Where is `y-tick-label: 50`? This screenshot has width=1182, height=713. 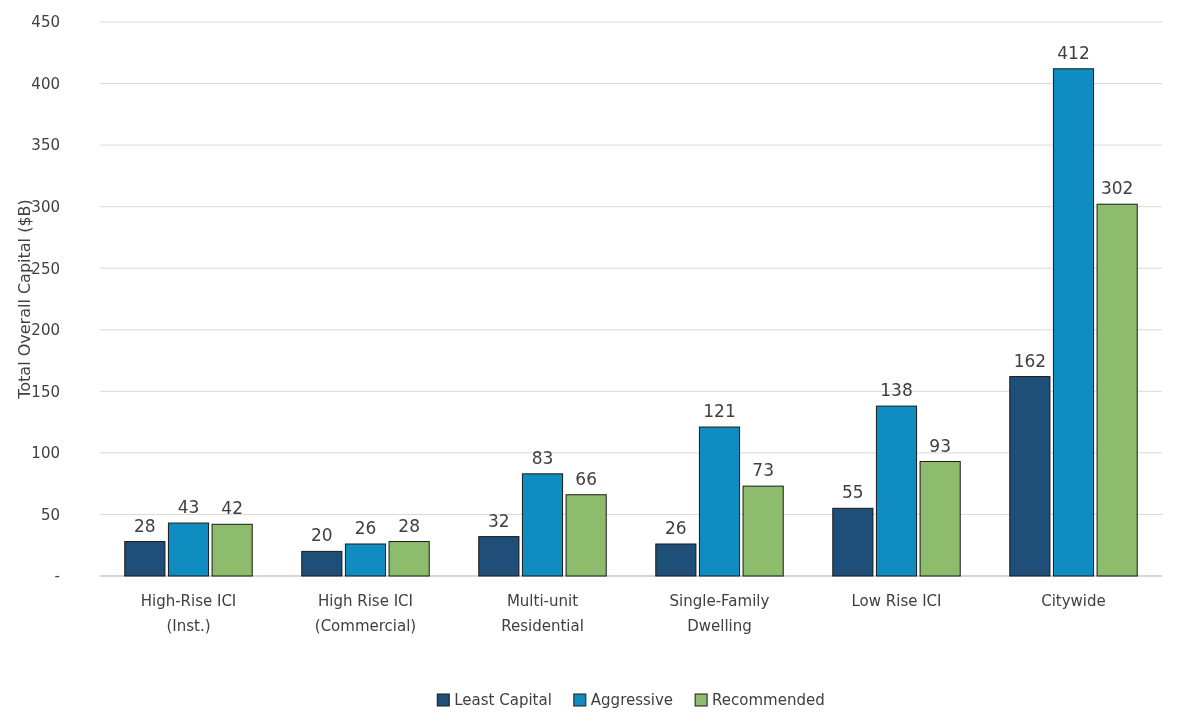 y-tick-label: 50 is located at coordinates (50, 514).